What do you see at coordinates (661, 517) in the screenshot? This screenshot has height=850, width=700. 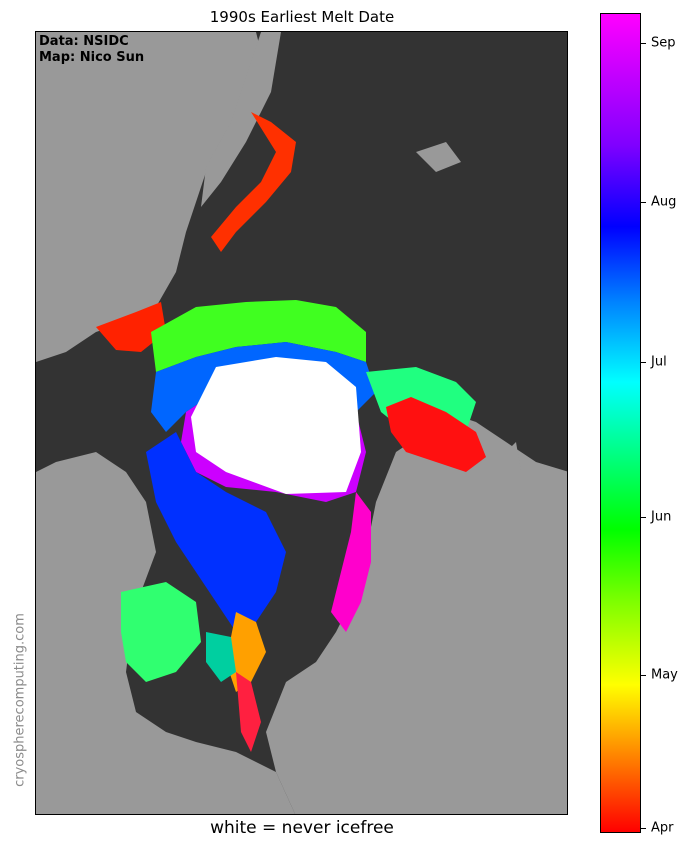 I see `colorbar-tick-label: Jun` at bounding box center [661, 517].